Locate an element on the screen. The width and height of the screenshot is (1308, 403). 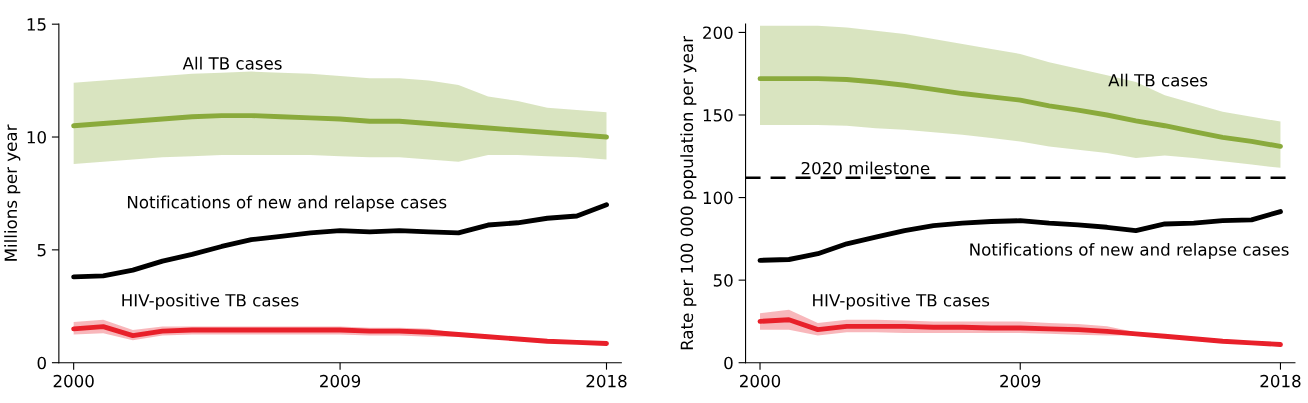
y-tick-label: 15 is located at coordinates (36, 24).